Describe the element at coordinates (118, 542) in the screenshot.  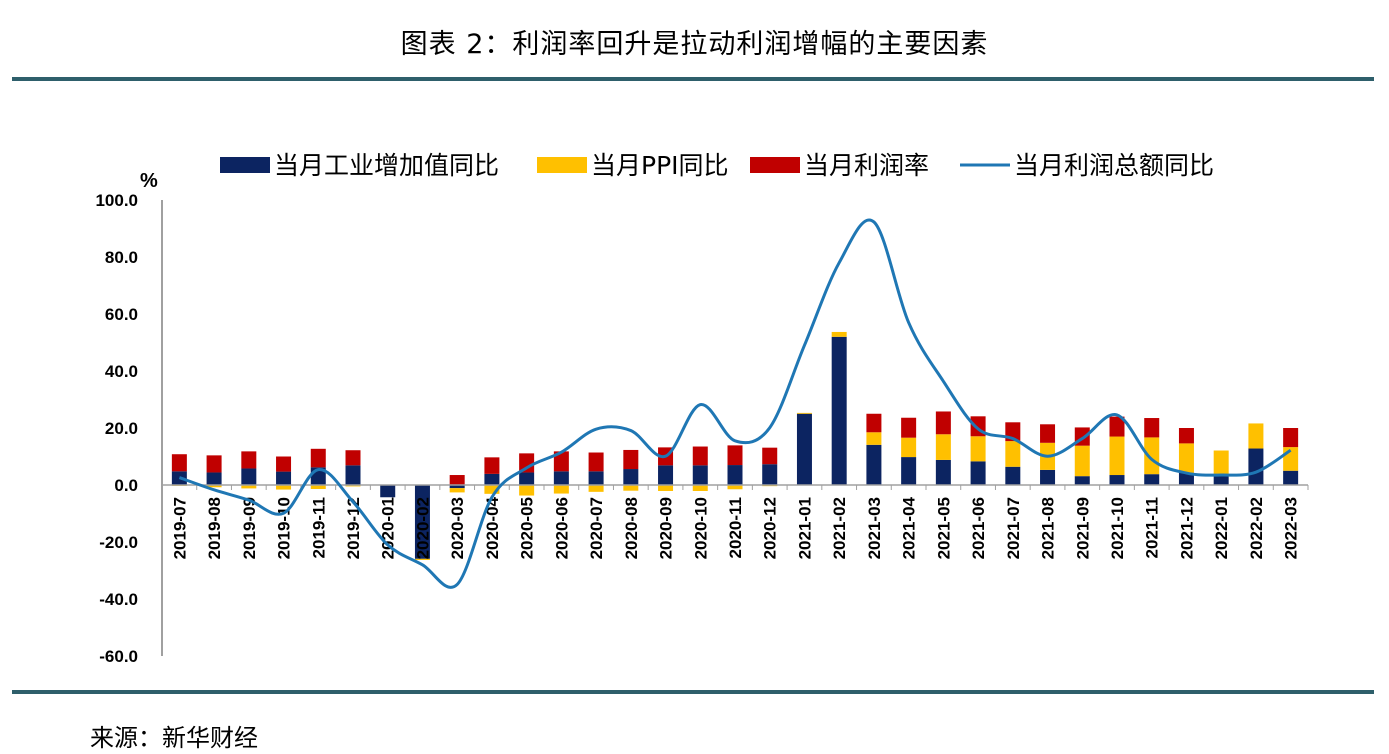
I see `y-tick-label: -20.0` at that location.